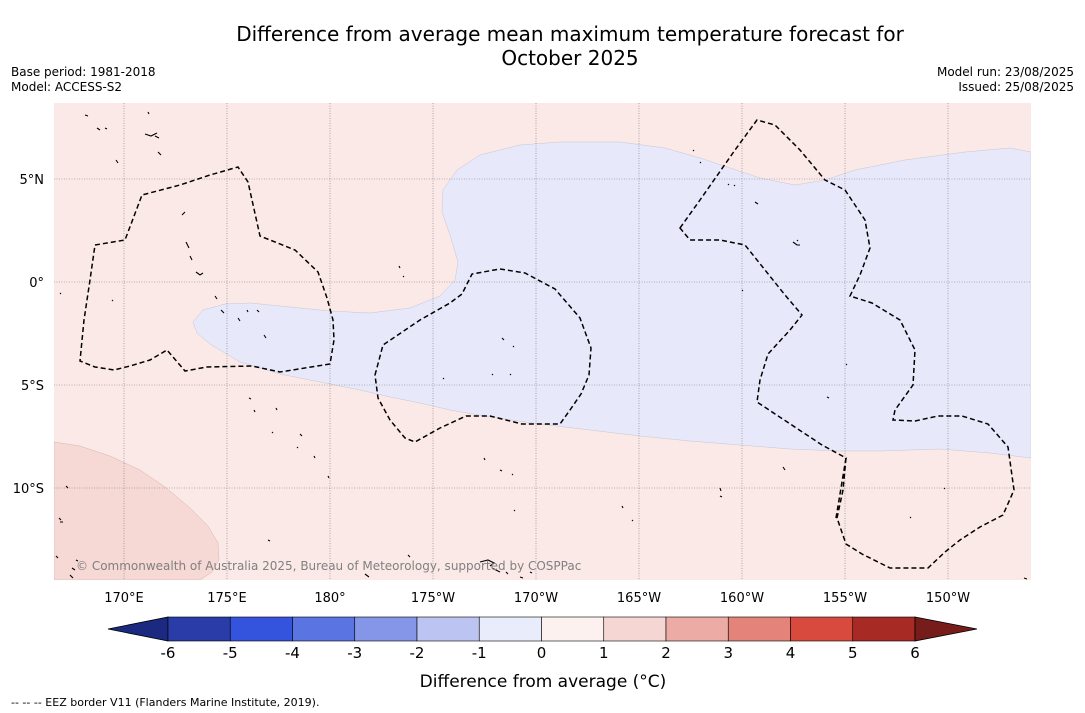 This screenshot has height=713, width=1085. What do you see at coordinates (845, 598) in the screenshot?
I see `lon-label-155w: 155°W` at bounding box center [845, 598].